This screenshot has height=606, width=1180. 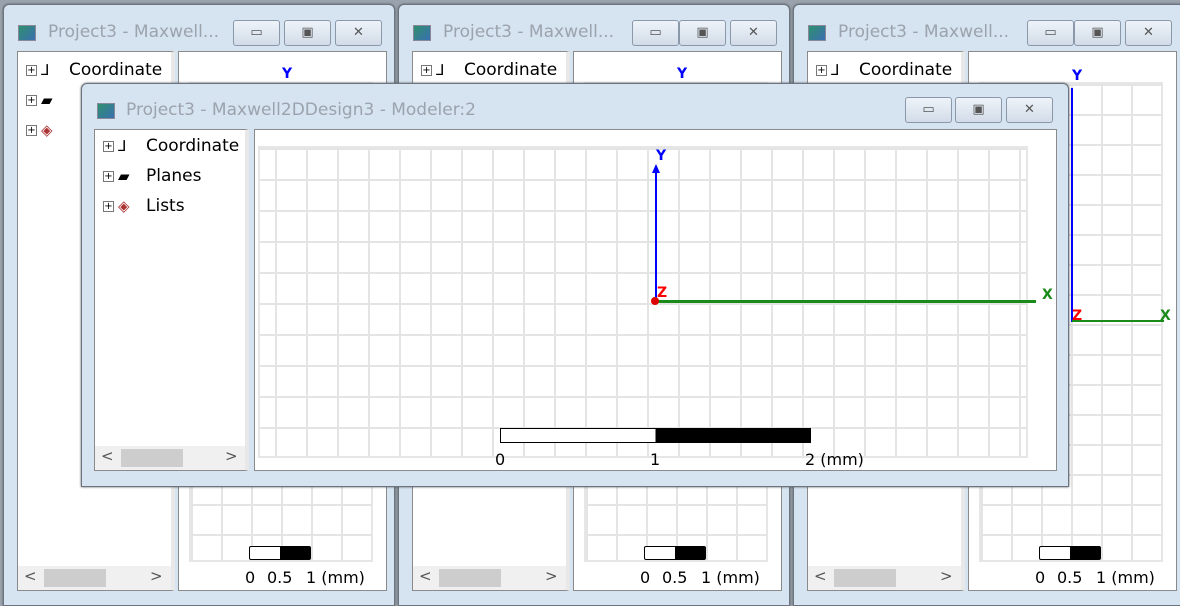 I want to click on project-tree: + ⅃ Coordinate + ▰ Planes + ◈ Lists < >, so click(x=171, y=300).